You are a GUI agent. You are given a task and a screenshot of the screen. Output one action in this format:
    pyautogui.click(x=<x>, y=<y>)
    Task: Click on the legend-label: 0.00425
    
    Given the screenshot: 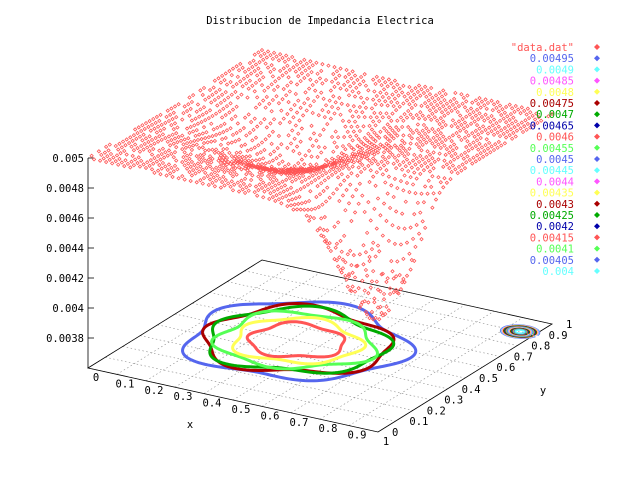 What is the action you would take?
    pyautogui.click(x=552, y=216)
    